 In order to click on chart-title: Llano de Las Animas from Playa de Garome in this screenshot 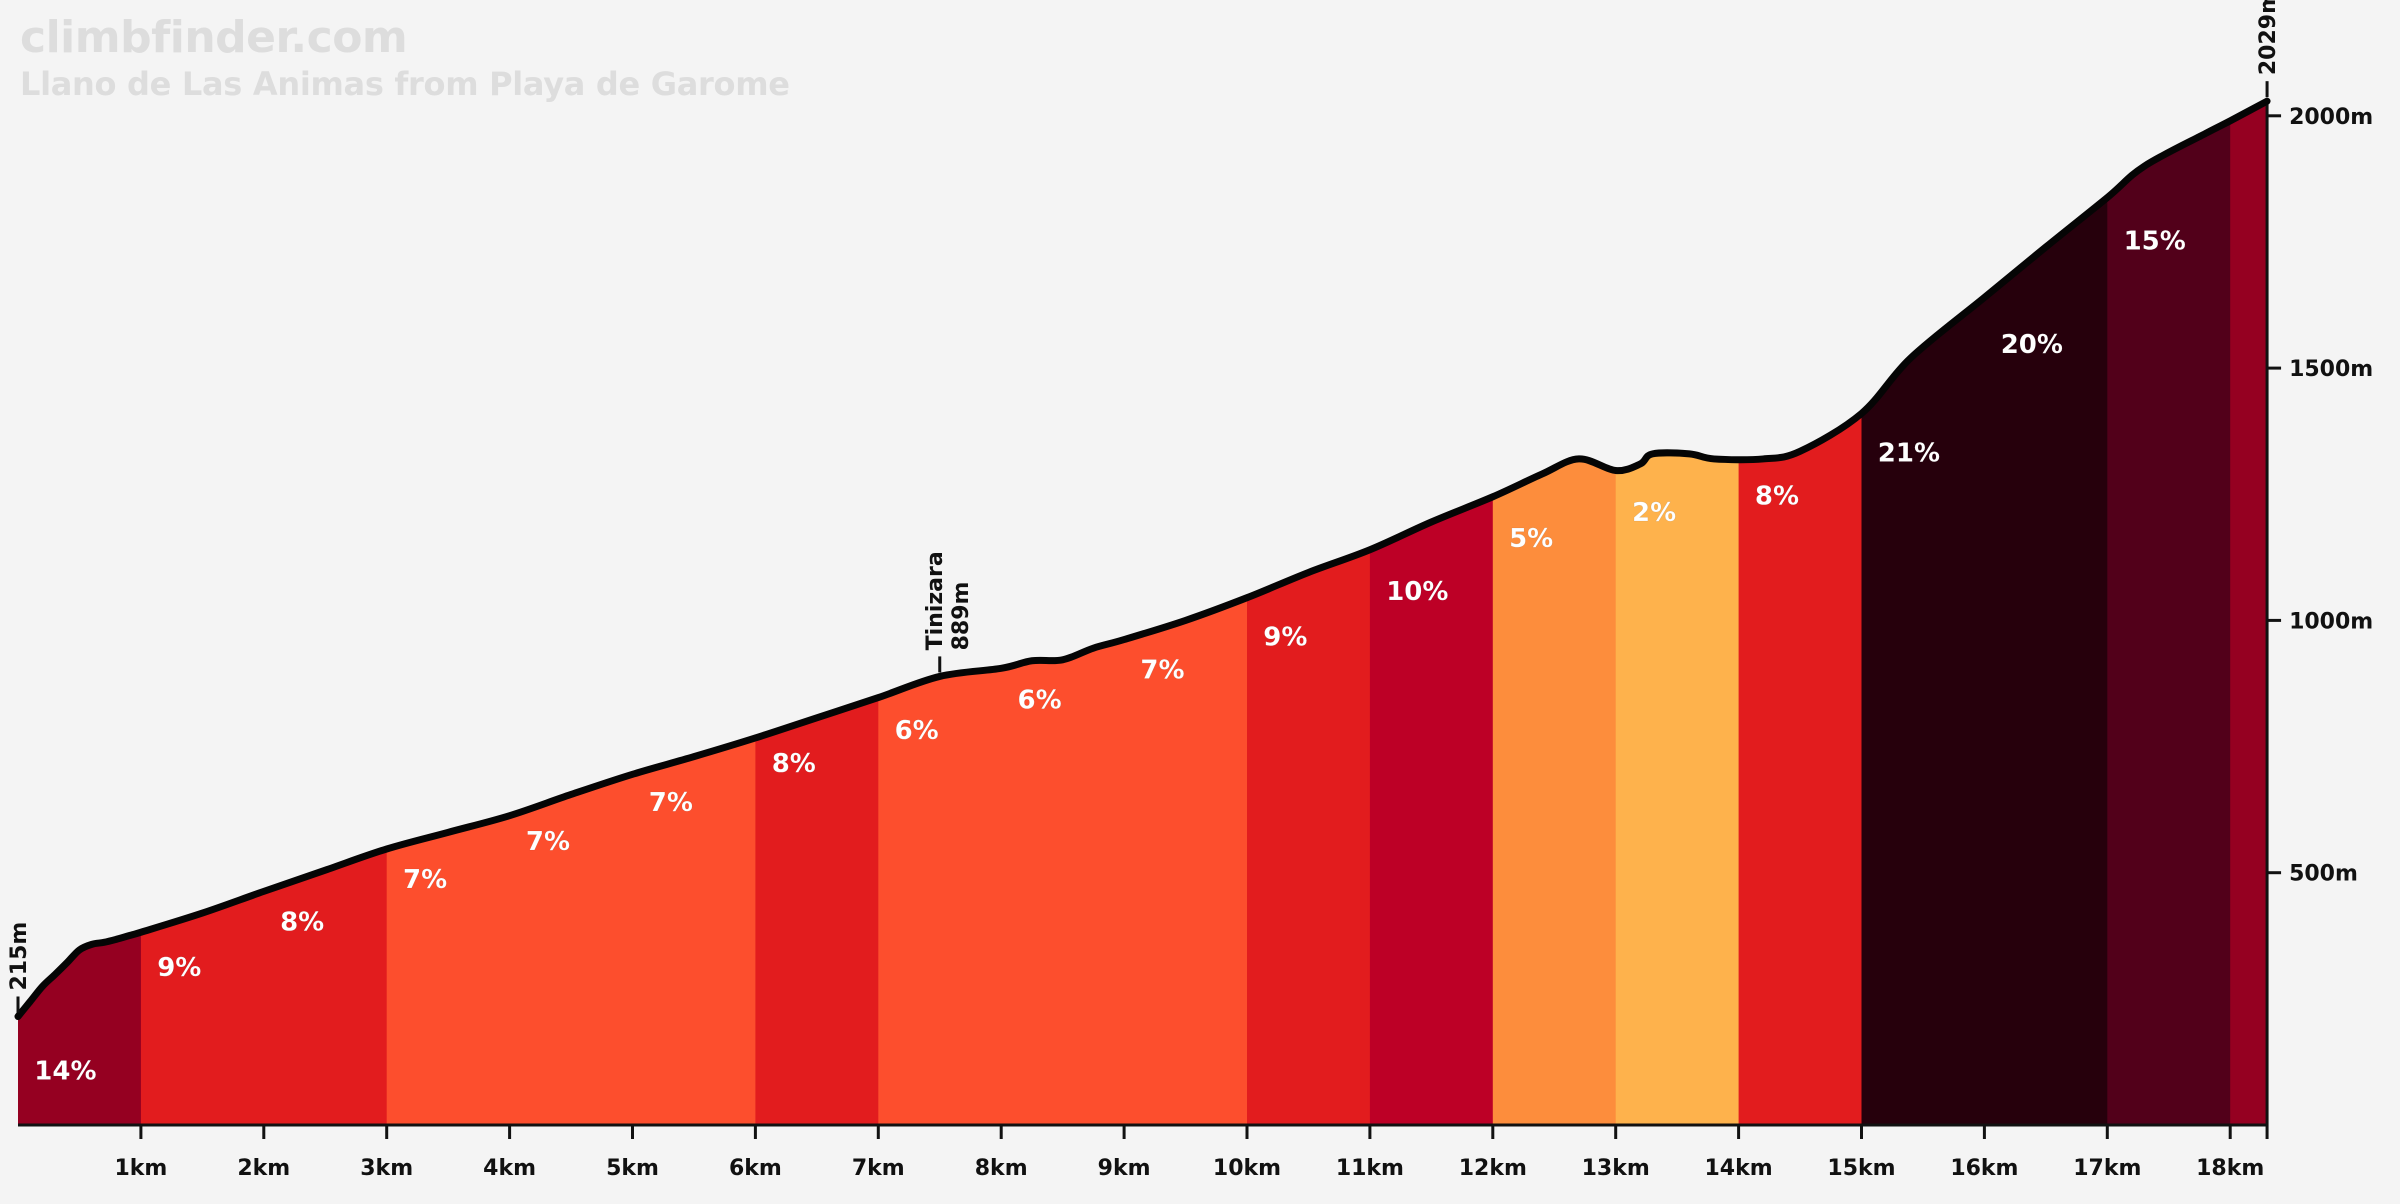, I will do `click(405, 84)`.